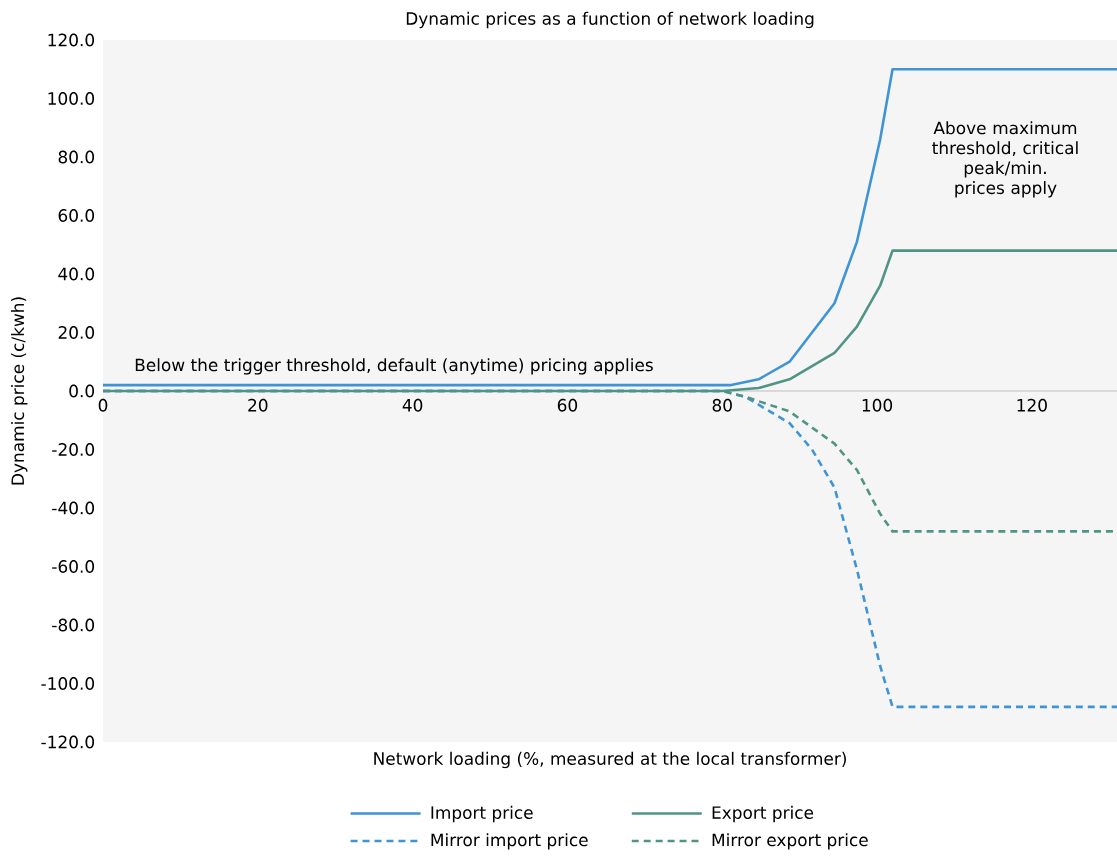  Describe the element at coordinates (790, 841) in the screenshot. I see `legend-label: Mirror export price` at that location.